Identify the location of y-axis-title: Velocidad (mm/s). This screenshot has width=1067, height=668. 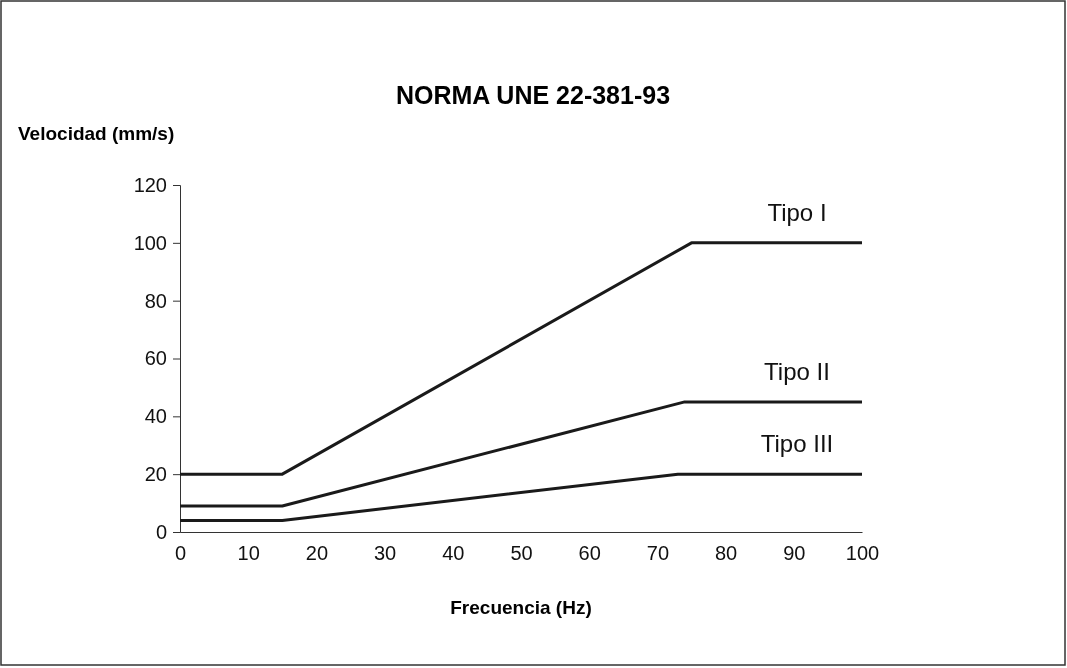
(96, 133).